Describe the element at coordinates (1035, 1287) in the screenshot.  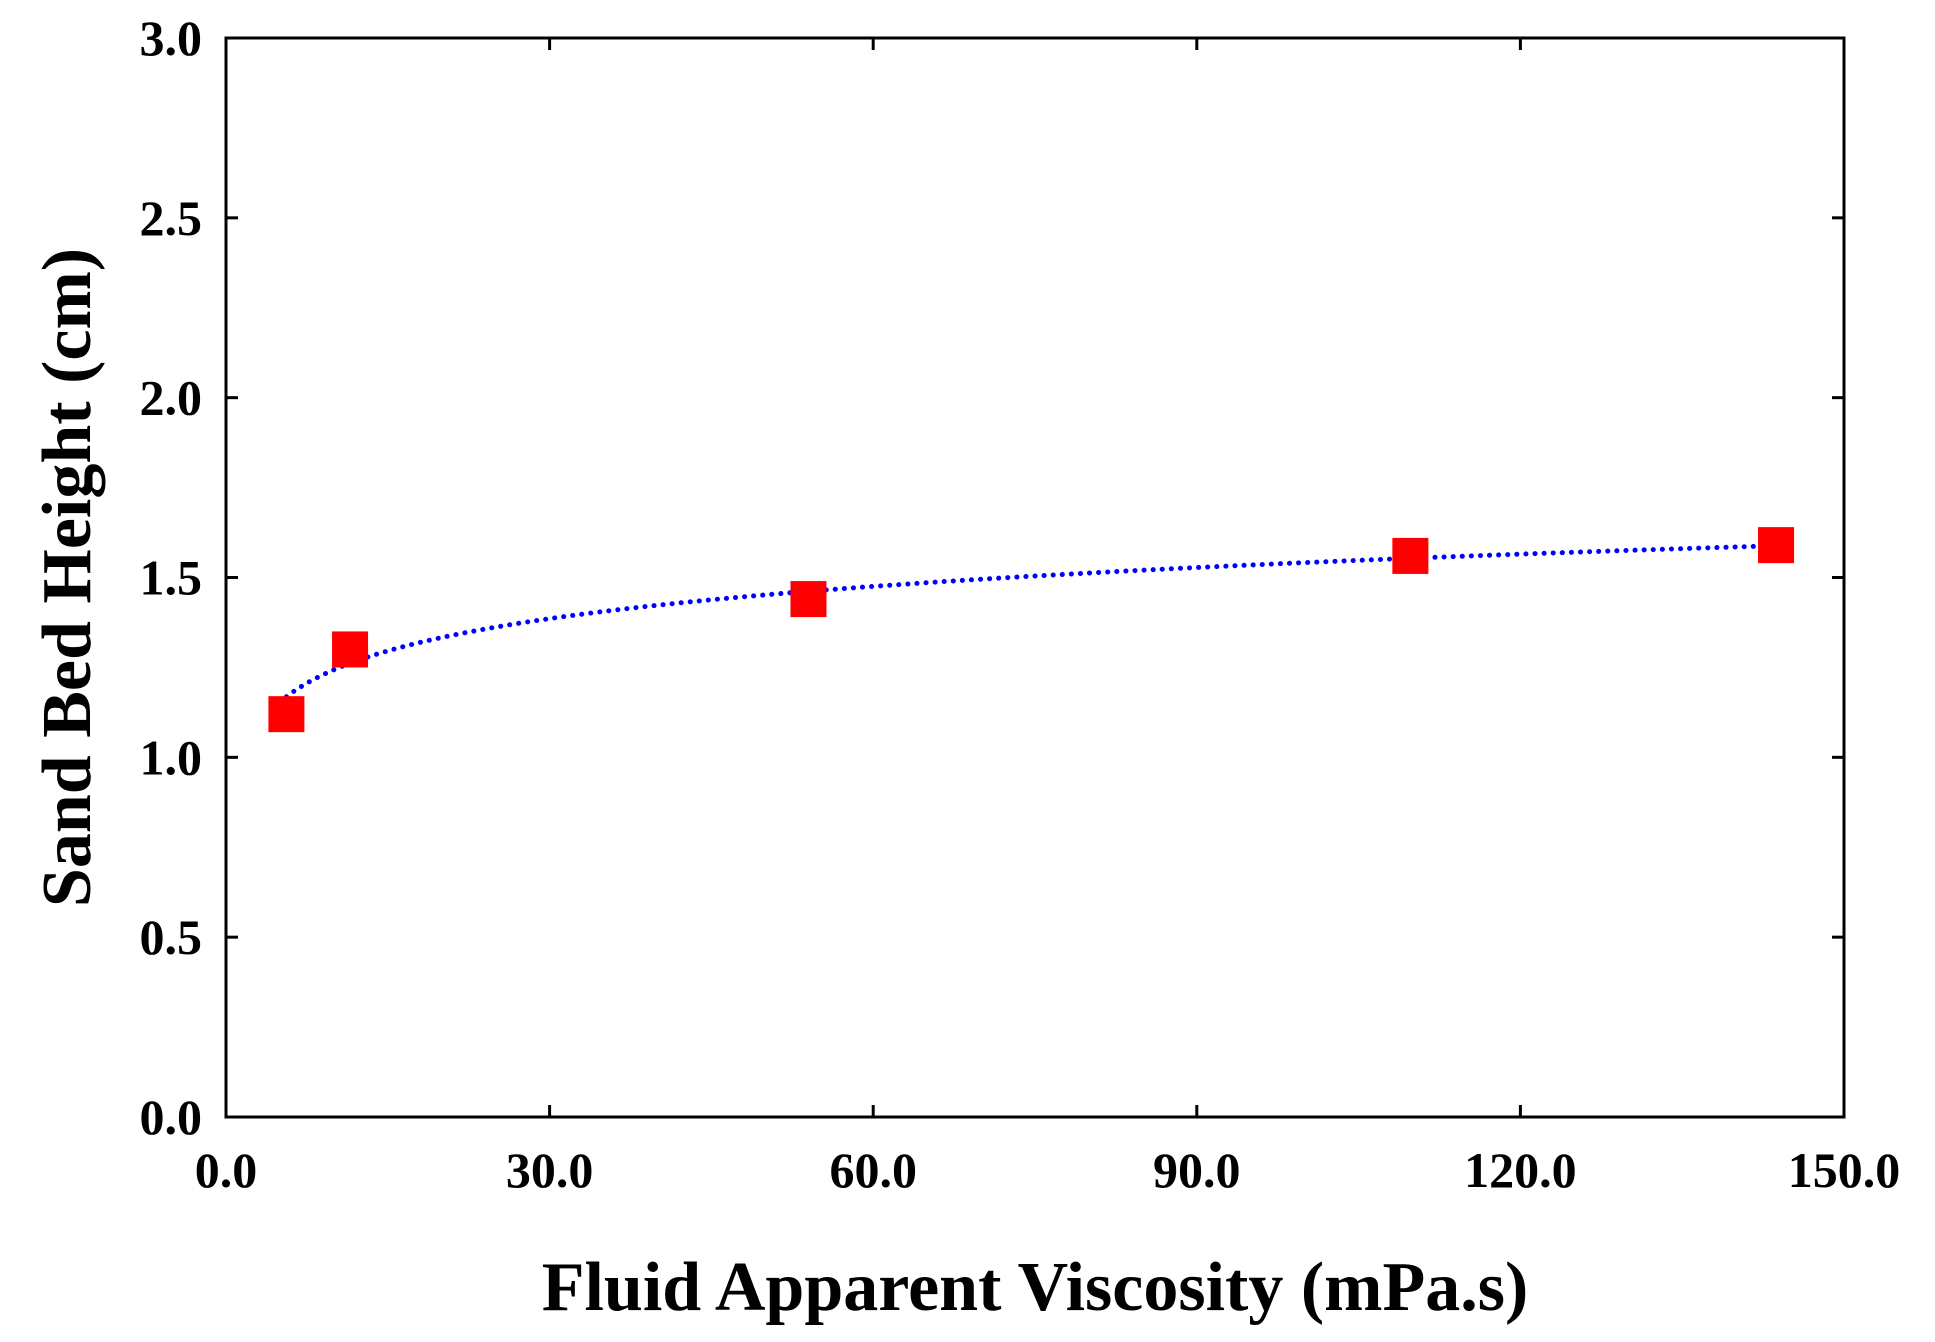
I see `x-axis-title: Fluid Apparent Viscosity (mPa.s)` at that location.